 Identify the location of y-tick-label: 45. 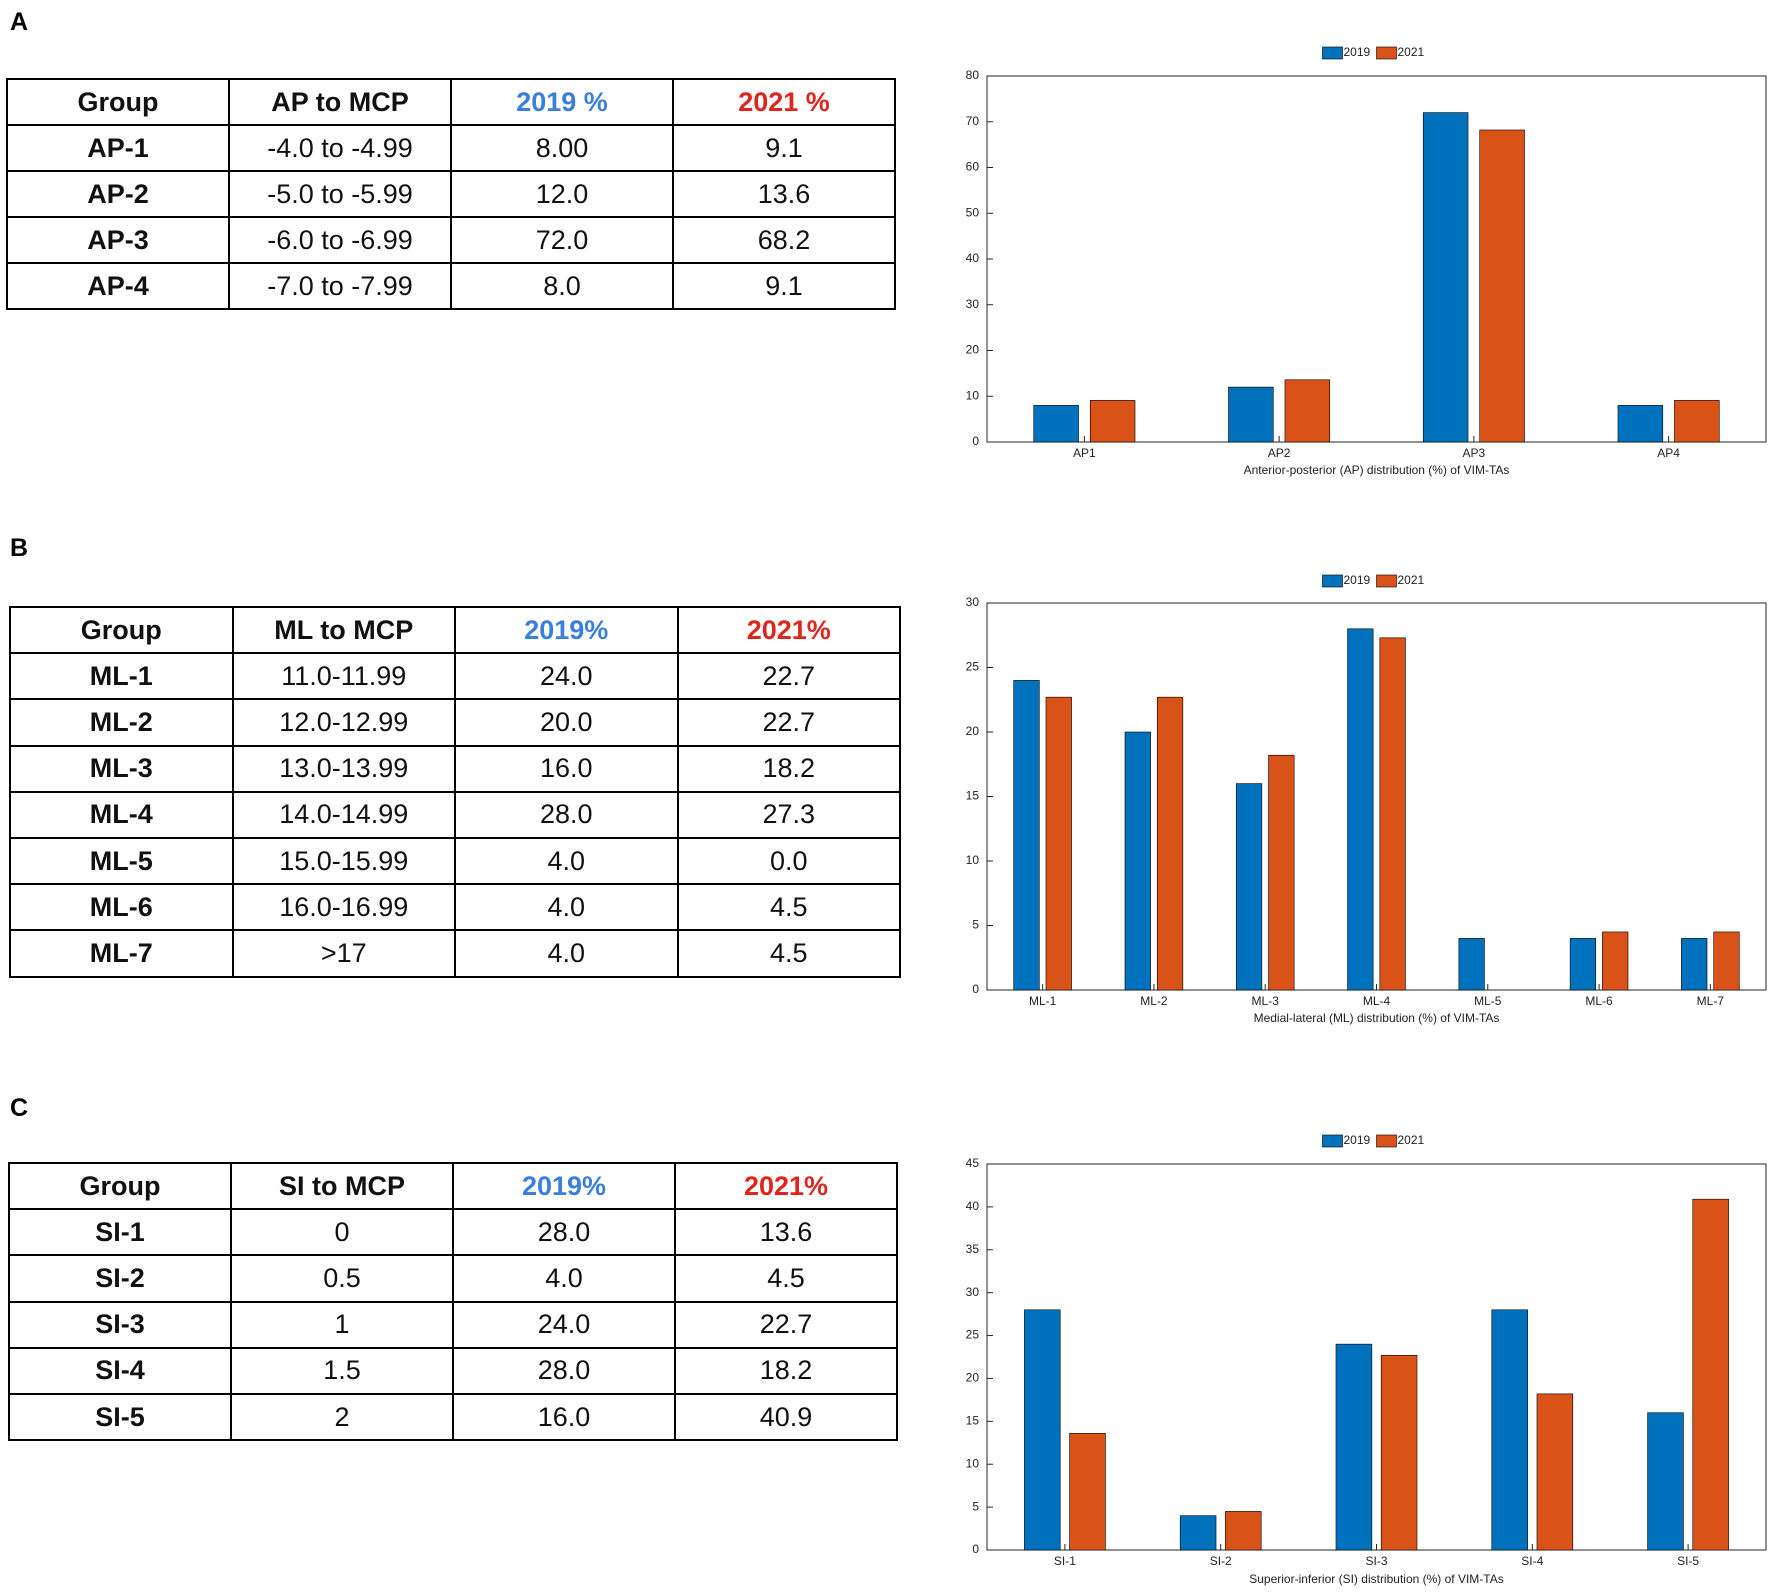
(973, 1163).